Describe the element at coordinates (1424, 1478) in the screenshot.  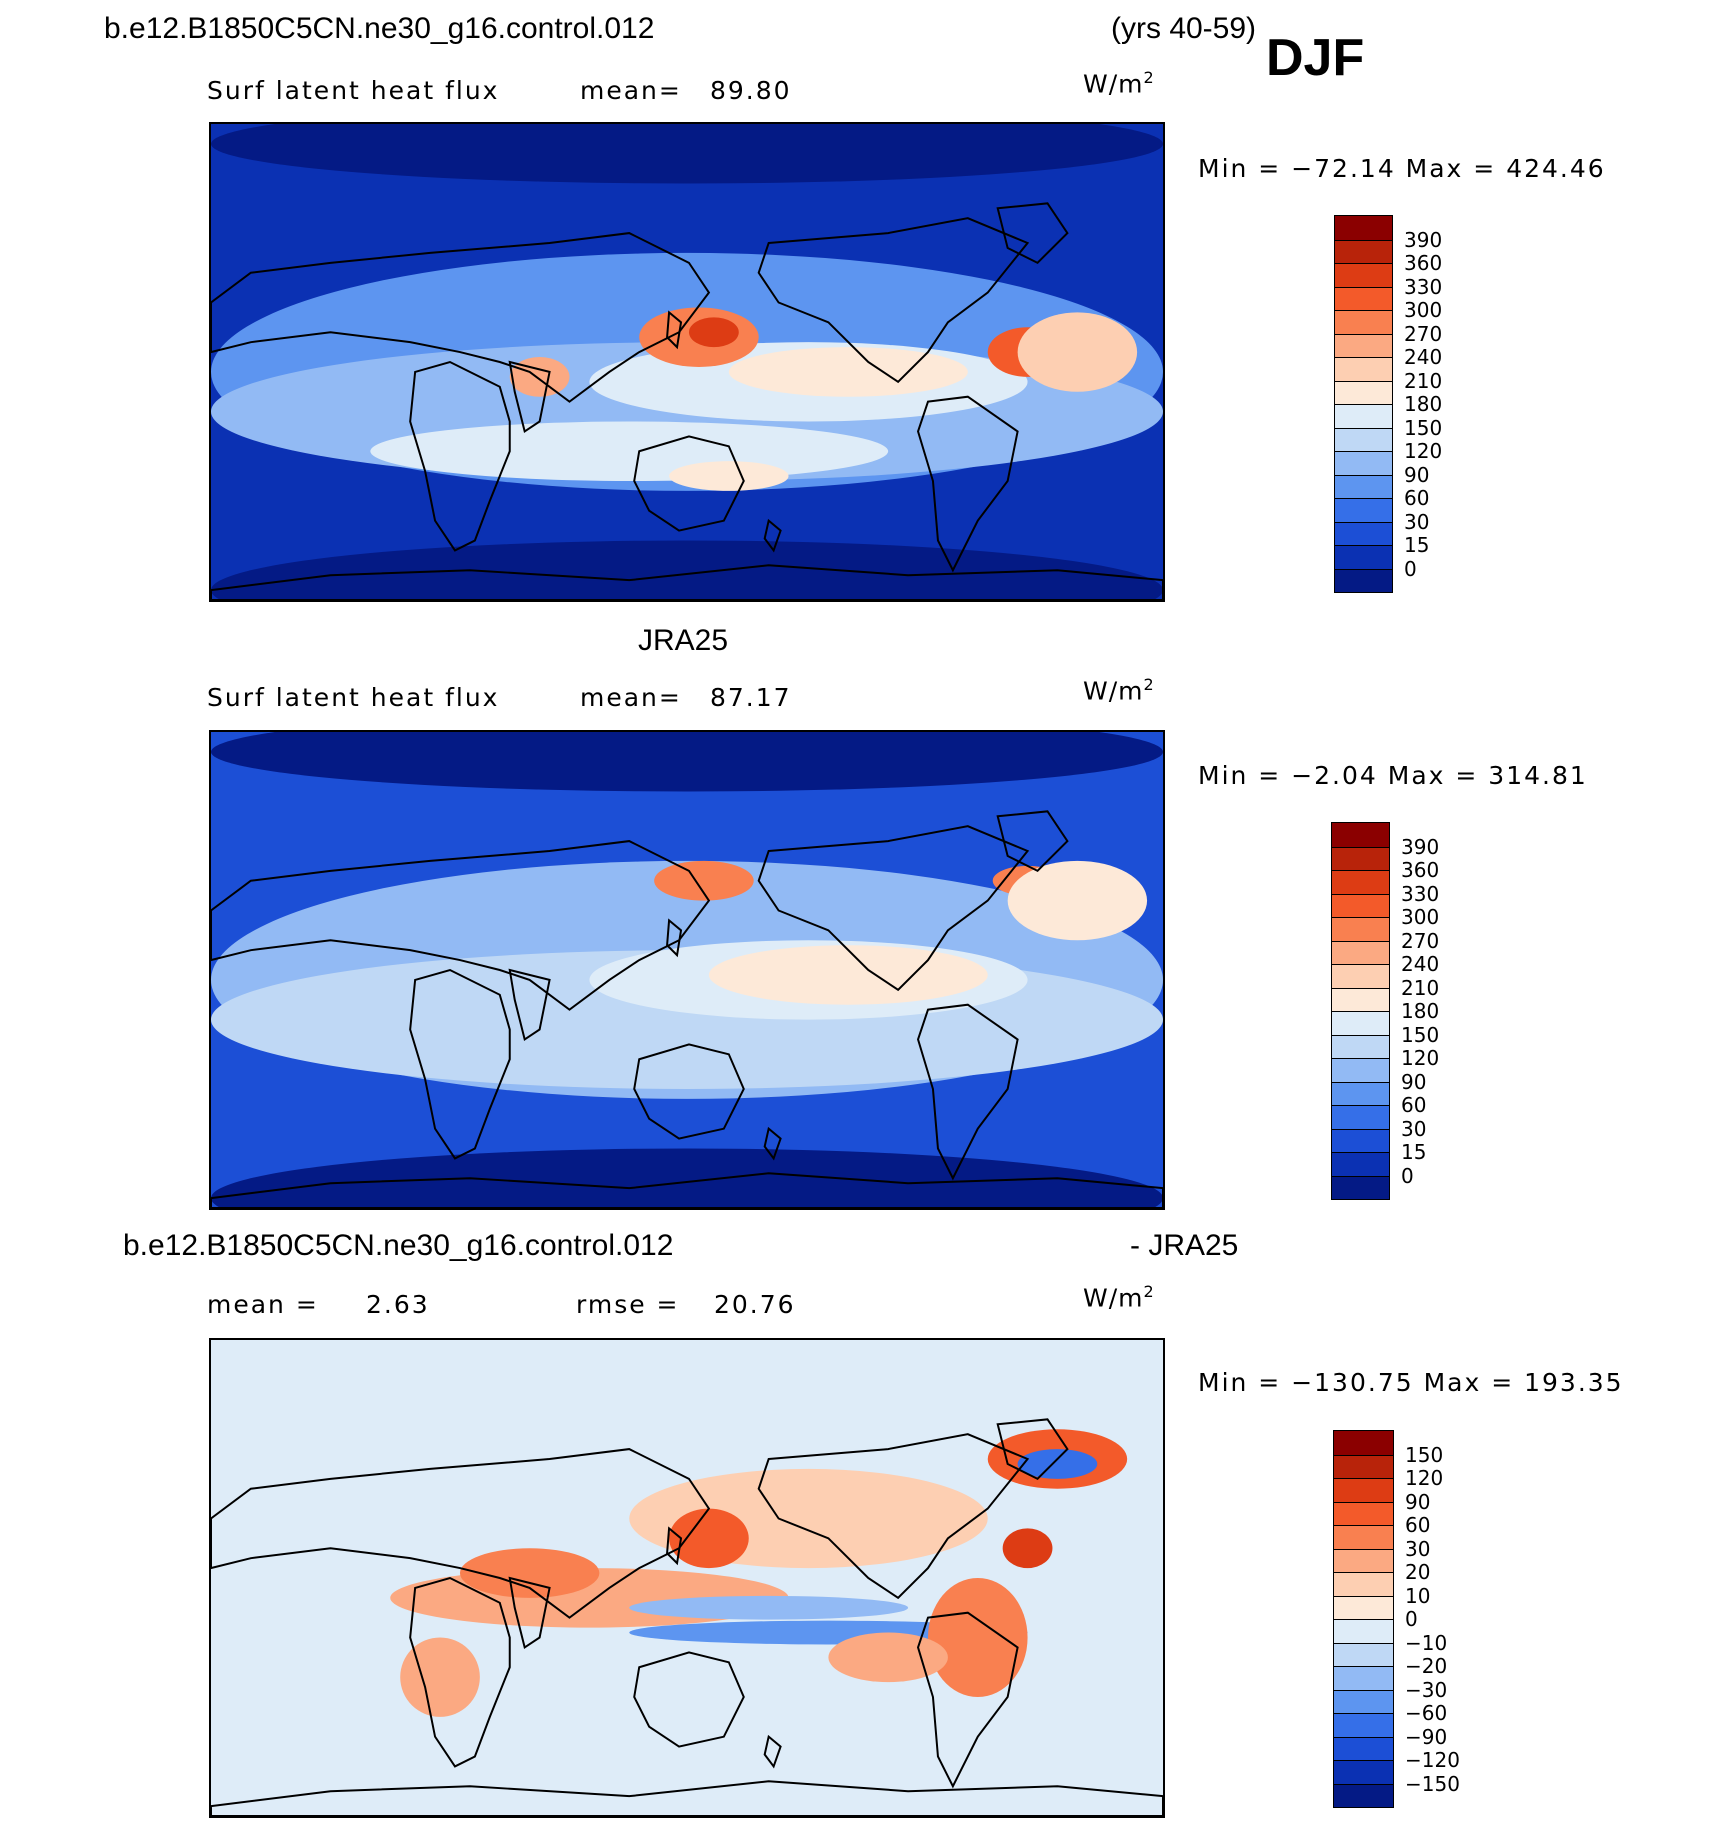
I see `colorbar-tick-label: 120` at that location.